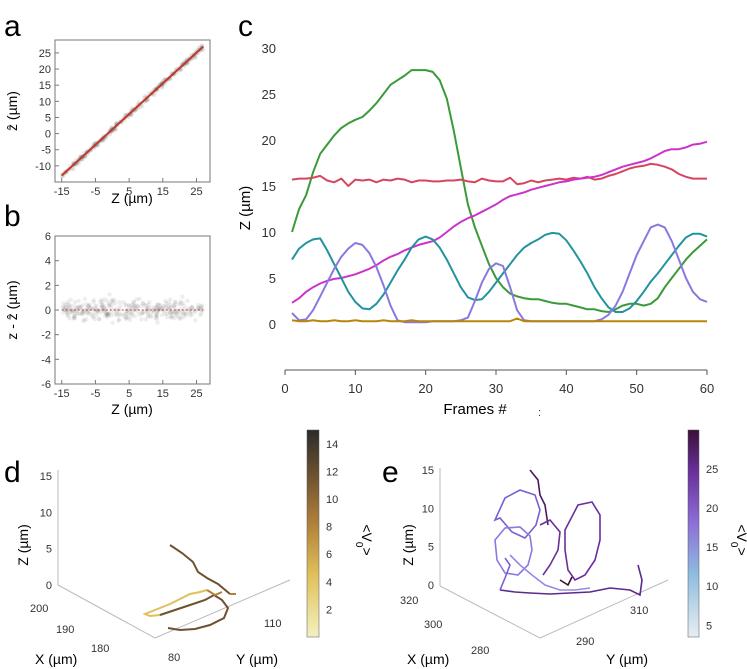 Image resolution: width=747 pixels, height=669 pixels. Describe the element at coordinates (428, 509) in the screenshot. I see `panel-e-ztick-label: 10` at that location.